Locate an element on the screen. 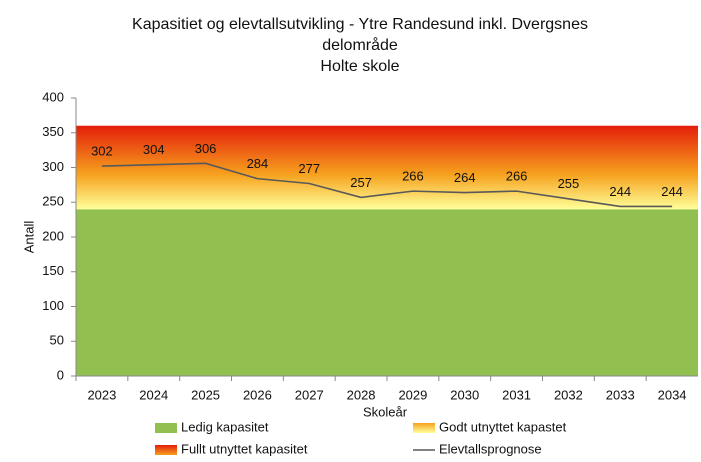 The width and height of the screenshot is (701, 462). legend-label: Ledig kapasitet is located at coordinates (225, 426).